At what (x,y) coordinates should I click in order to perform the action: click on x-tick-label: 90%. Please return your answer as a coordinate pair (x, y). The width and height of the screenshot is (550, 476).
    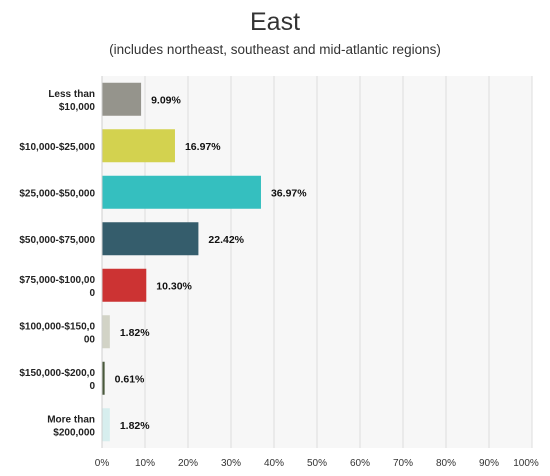
    Looking at the image, I should click on (489, 463).